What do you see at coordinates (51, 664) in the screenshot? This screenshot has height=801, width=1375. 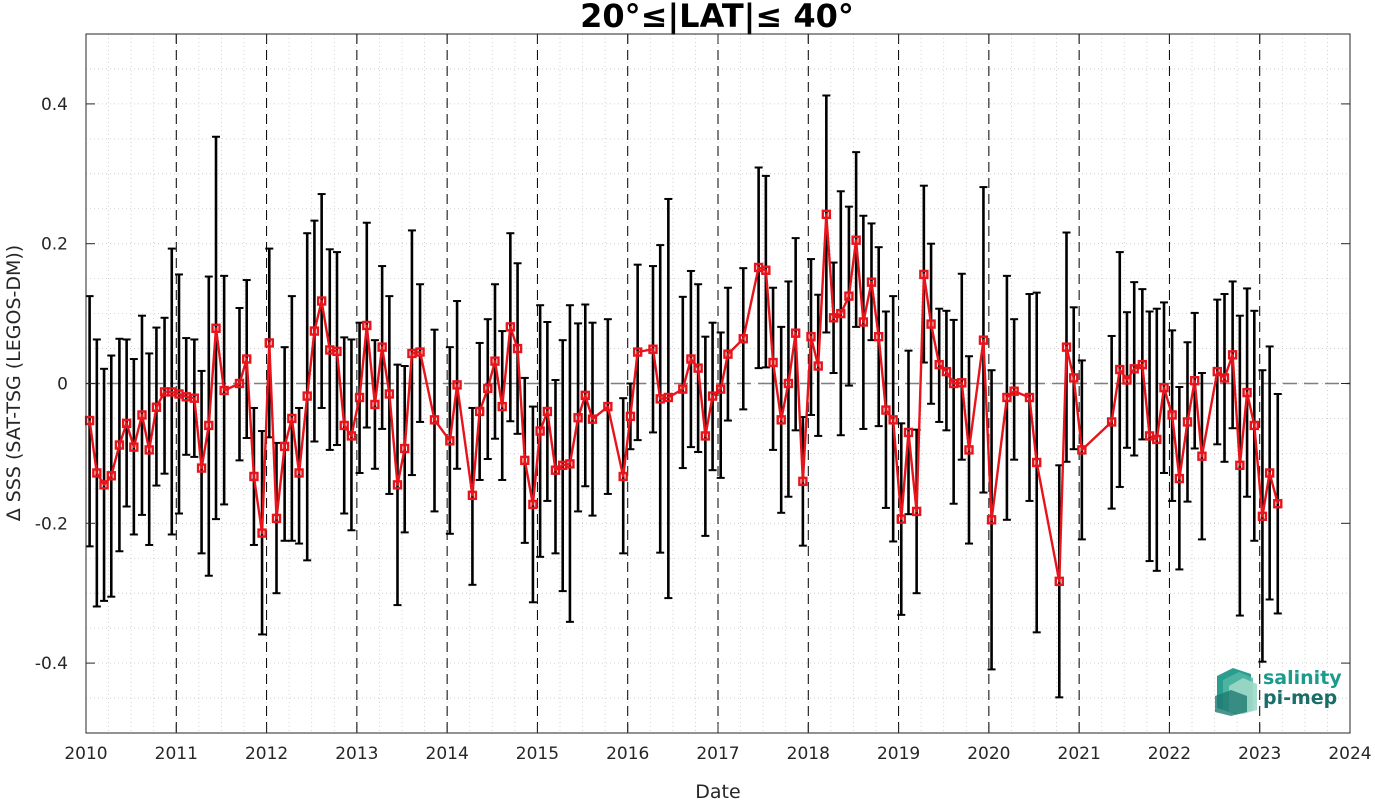 I see `y-tick-label: -0.4` at bounding box center [51, 664].